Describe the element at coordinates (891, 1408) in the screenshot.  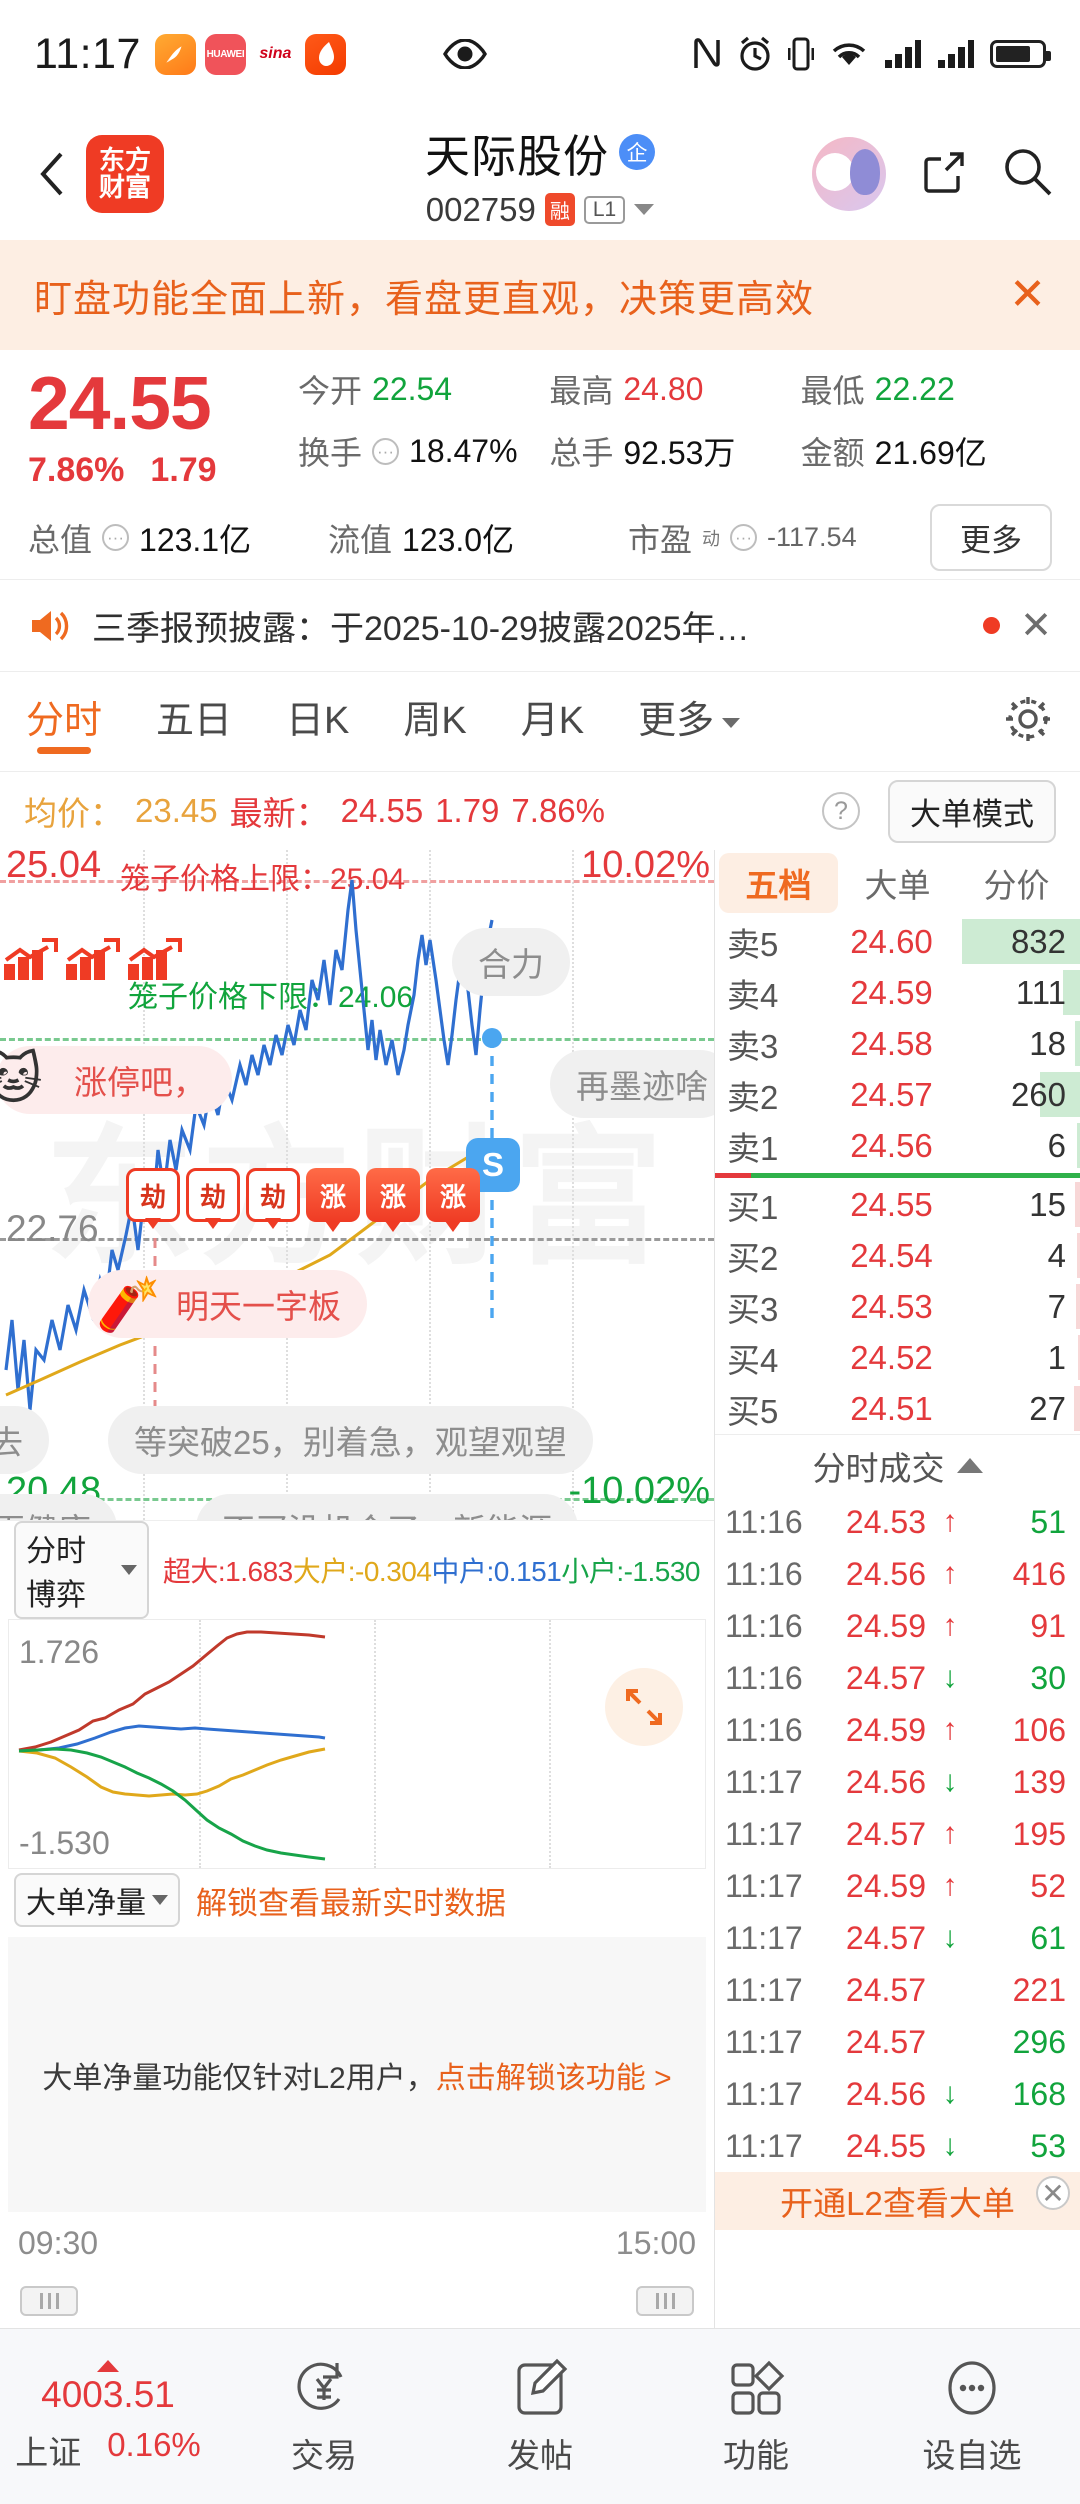
I see `level-price: 24.51` at that location.